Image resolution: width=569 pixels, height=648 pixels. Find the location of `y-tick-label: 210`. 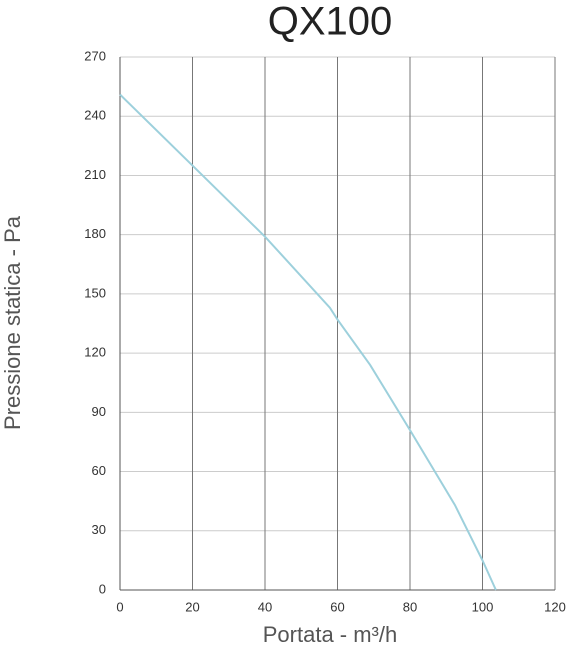

y-tick-label: 210 is located at coordinates (95, 174).